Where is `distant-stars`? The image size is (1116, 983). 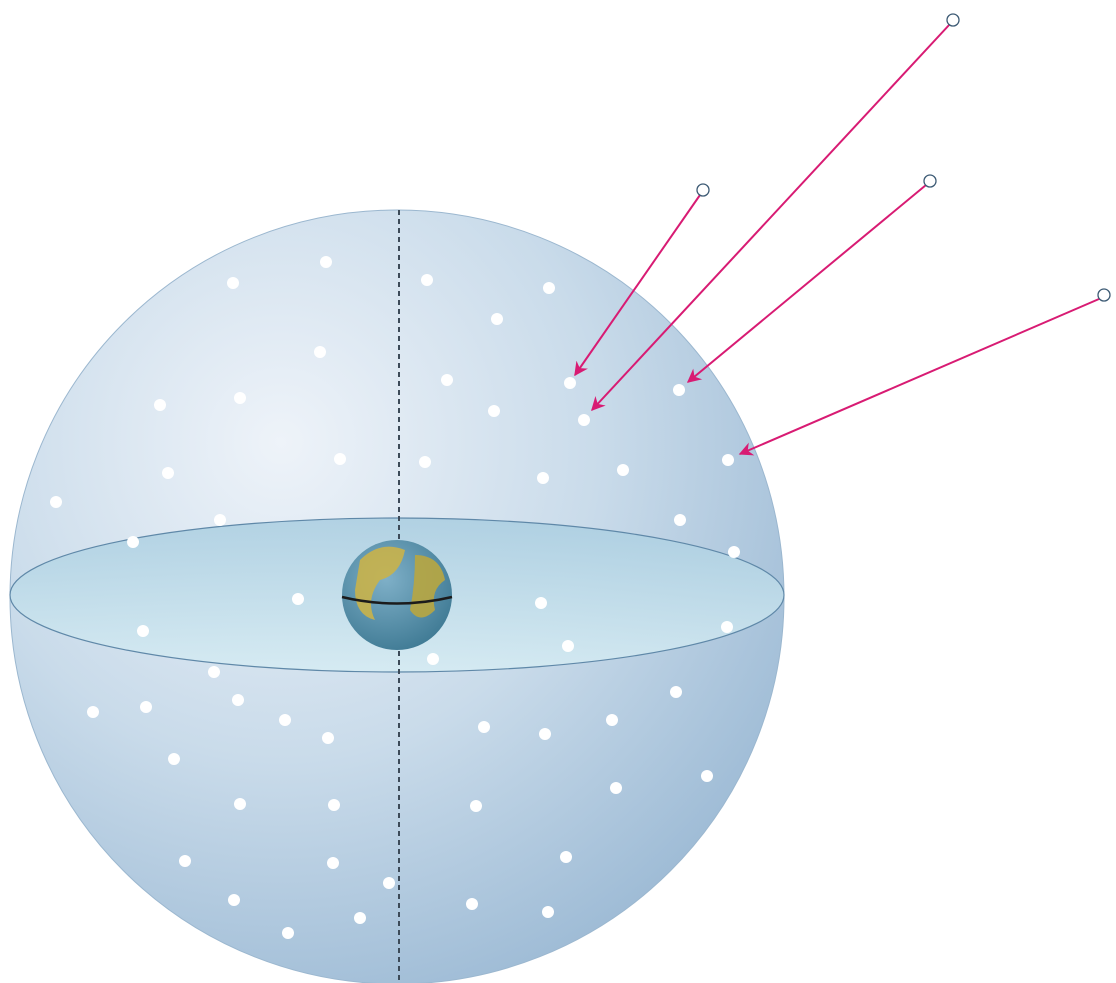
distant-stars is located at coordinates (903, 157).